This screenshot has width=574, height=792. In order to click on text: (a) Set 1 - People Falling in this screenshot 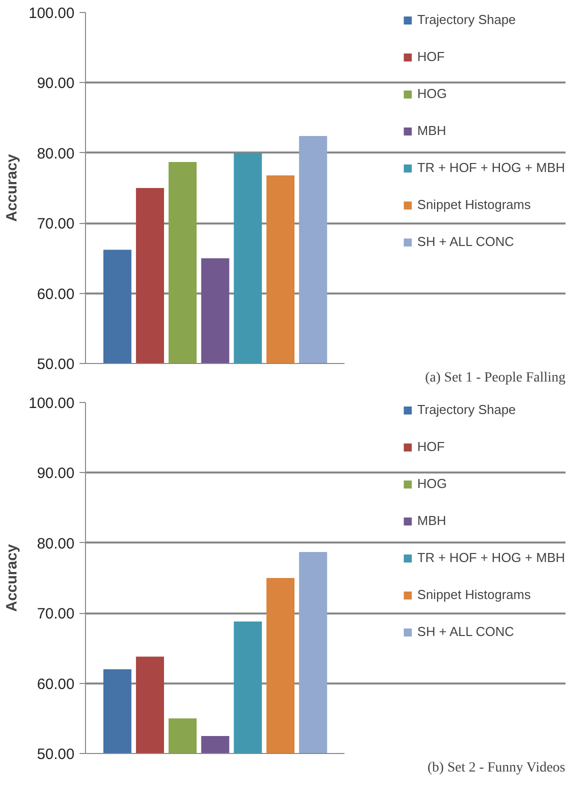, I will do `click(495, 378)`.